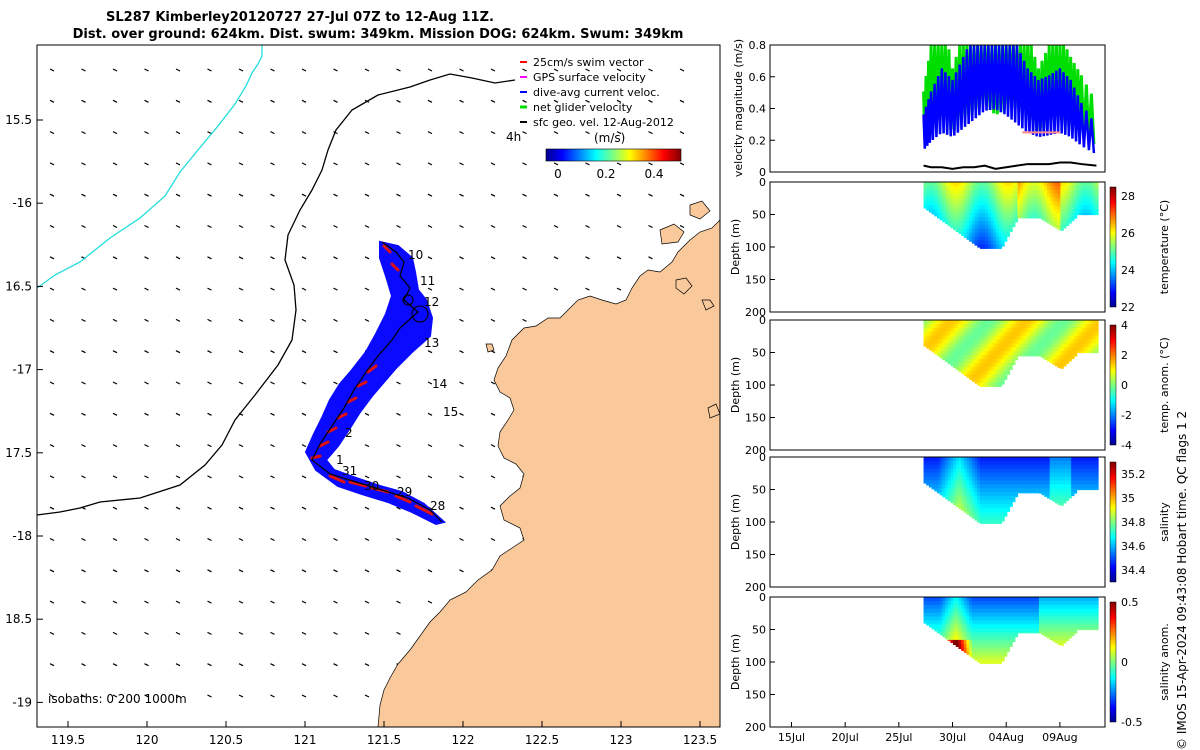  I want to click on section-colorbar, so click(1113, 522).